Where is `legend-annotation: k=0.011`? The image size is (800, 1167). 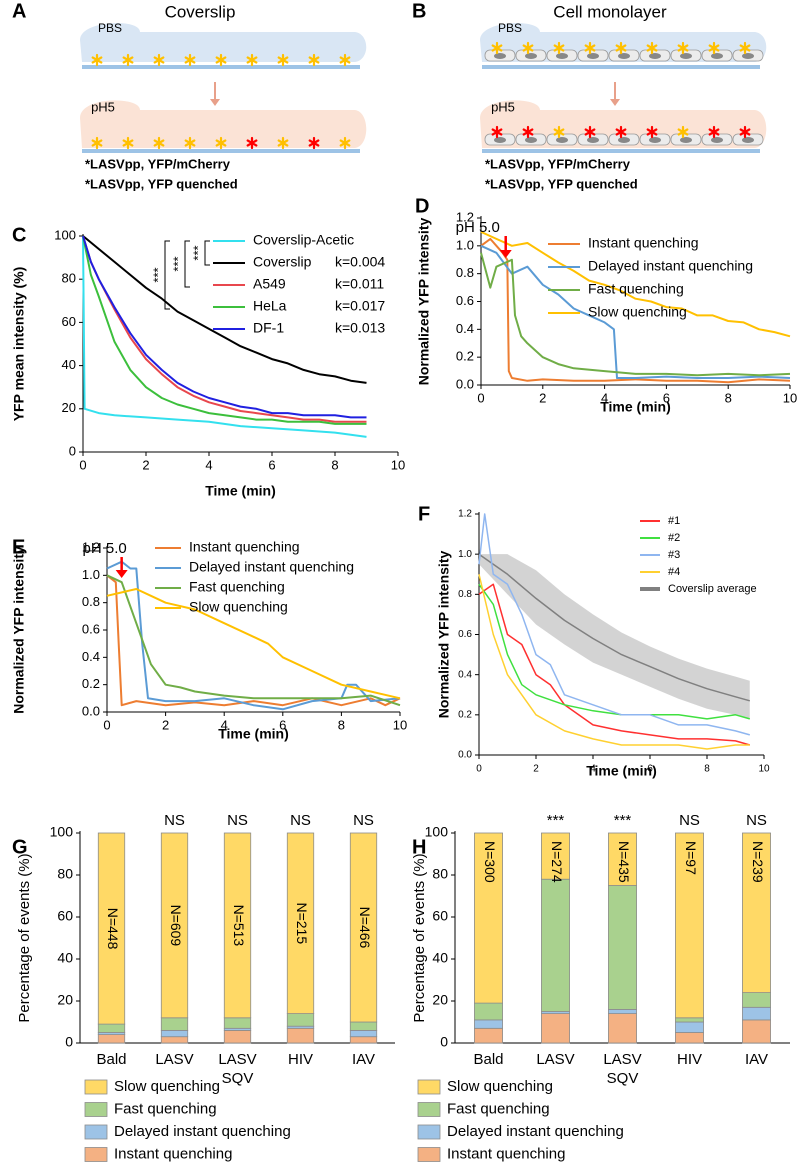
legend-annotation: k=0.011 is located at coordinates (359, 284).